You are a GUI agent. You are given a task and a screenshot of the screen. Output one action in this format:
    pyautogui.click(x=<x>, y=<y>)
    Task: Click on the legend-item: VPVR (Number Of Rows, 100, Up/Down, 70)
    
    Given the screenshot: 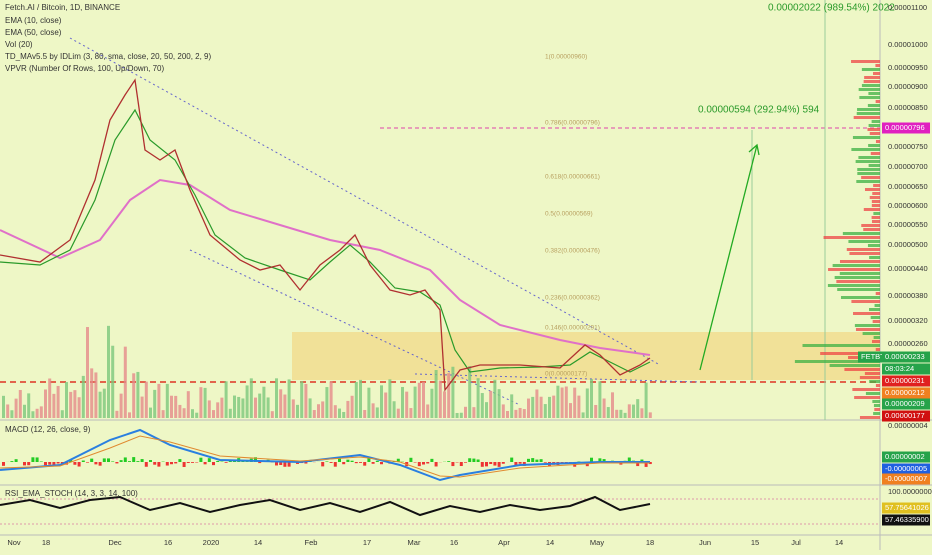 What is the action you would take?
    pyautogui.click(x=85, y=68)
    